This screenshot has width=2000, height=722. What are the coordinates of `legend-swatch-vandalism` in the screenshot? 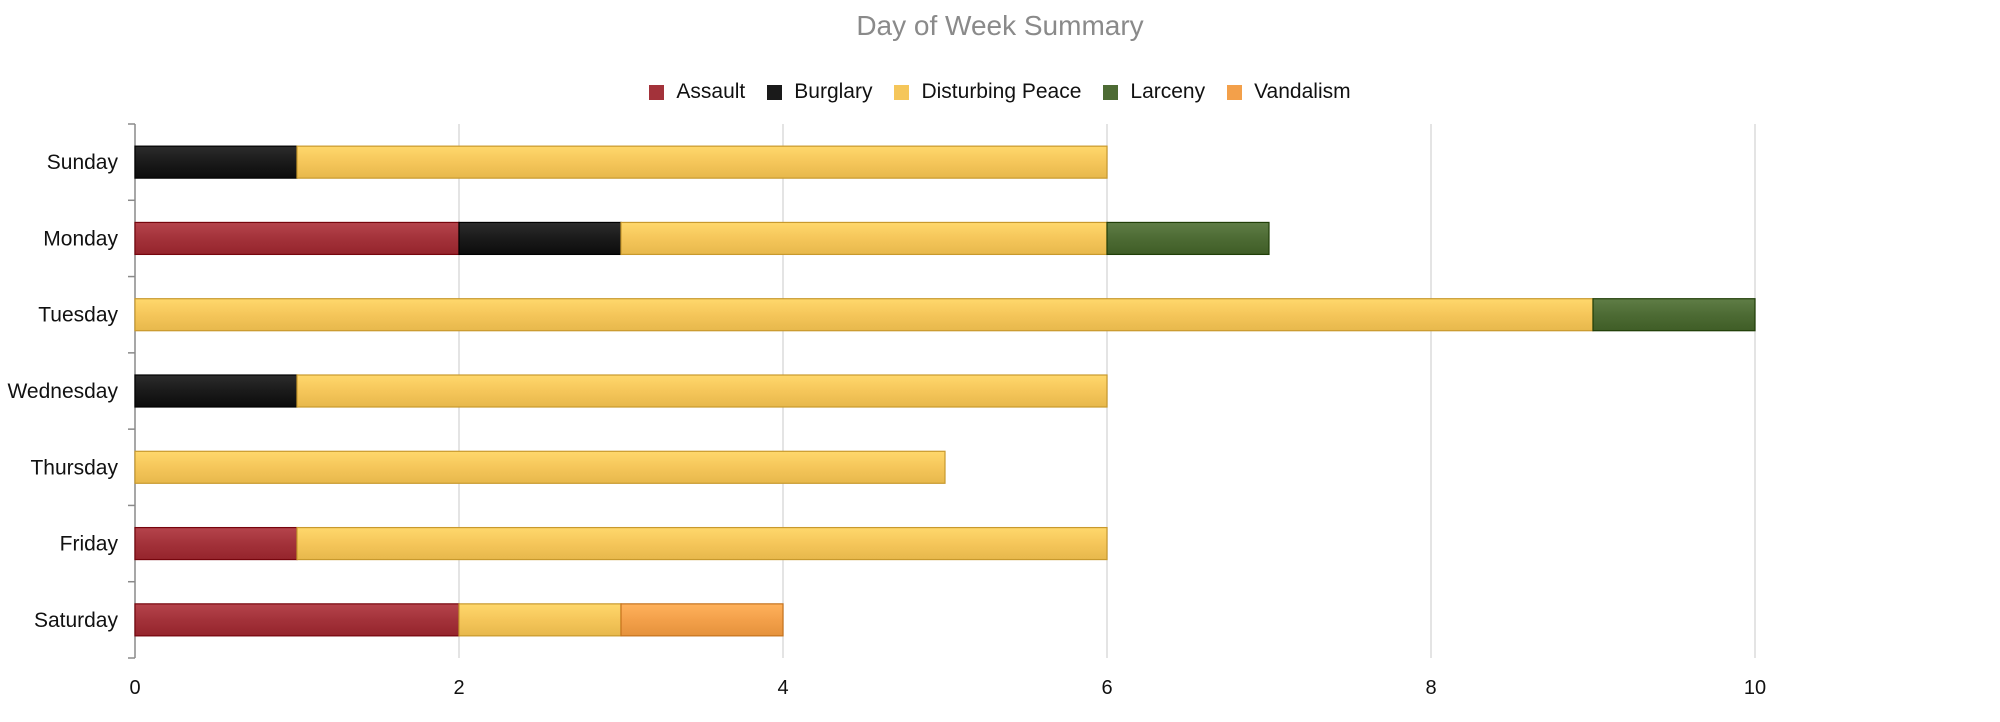 It's located at (1235, 92).